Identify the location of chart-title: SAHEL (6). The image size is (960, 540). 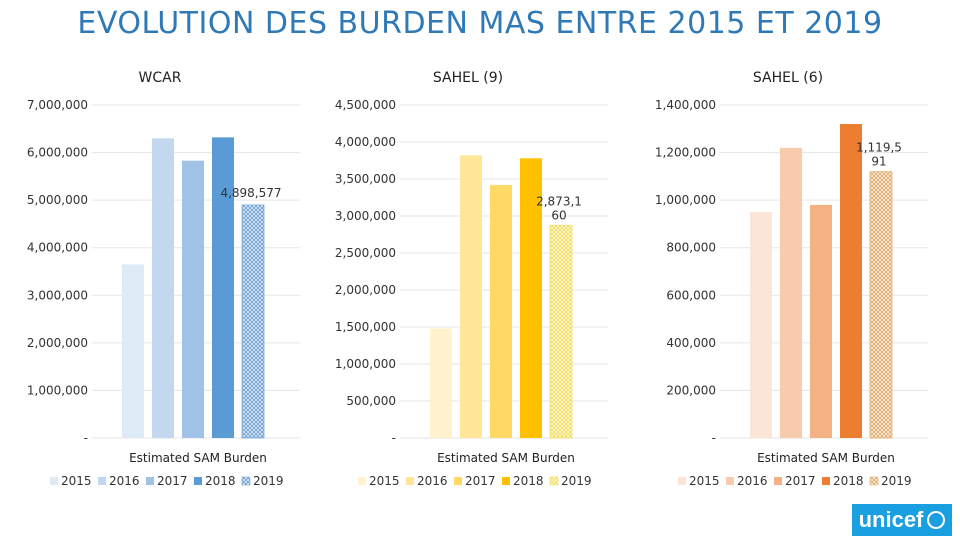
(788, 78).